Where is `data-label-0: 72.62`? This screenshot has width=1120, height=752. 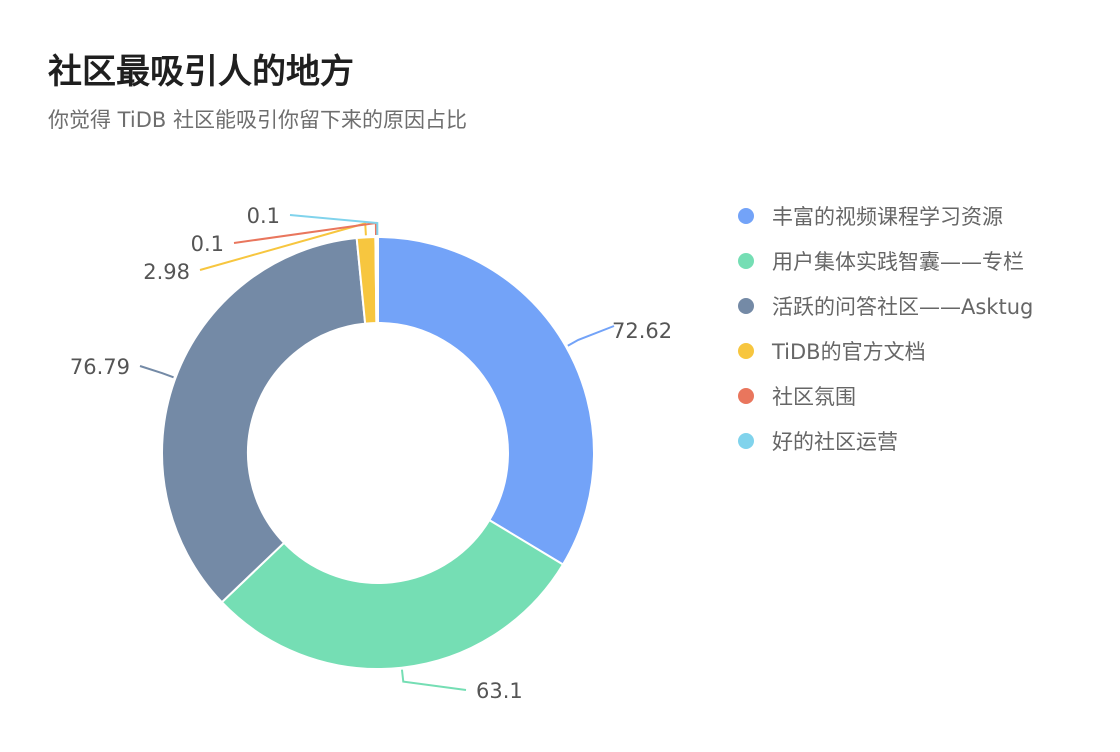 data-label-0: 72.62 is located at coordinates (642, 331).